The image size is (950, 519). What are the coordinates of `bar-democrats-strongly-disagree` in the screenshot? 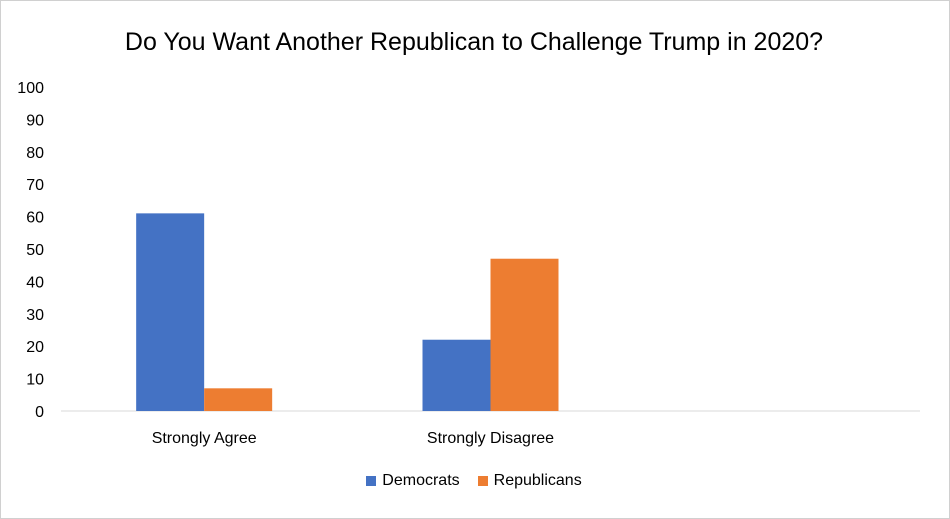 It's located at (456, 375).